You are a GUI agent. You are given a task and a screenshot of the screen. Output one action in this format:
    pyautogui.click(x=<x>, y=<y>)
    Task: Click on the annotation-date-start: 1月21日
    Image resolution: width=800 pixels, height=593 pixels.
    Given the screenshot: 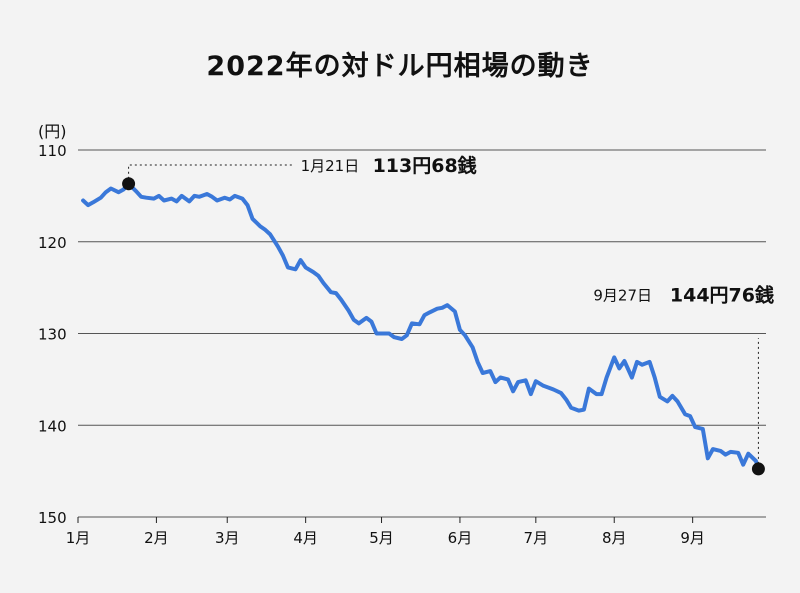 What is the action you would take?
    pyautogui.click(x=330, y=166)
    